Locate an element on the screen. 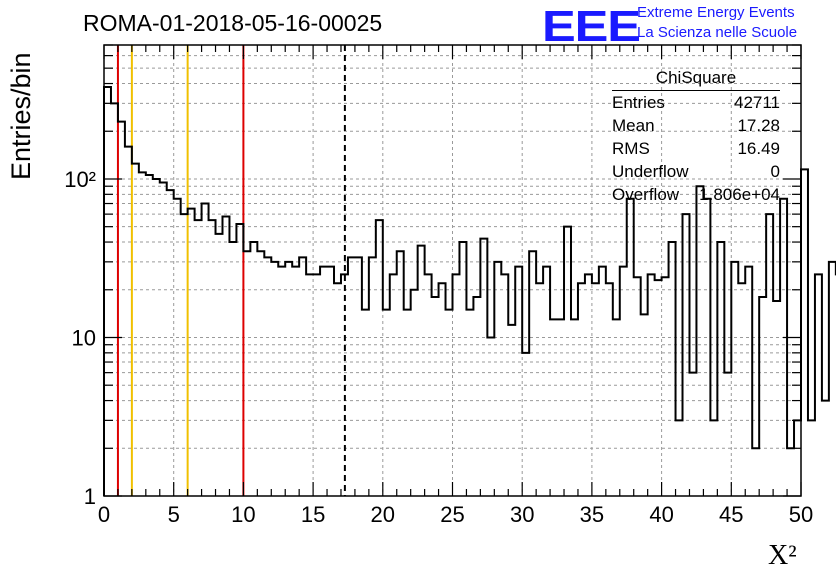  y-tick-label: 1 is located at coordinates (90, 496).